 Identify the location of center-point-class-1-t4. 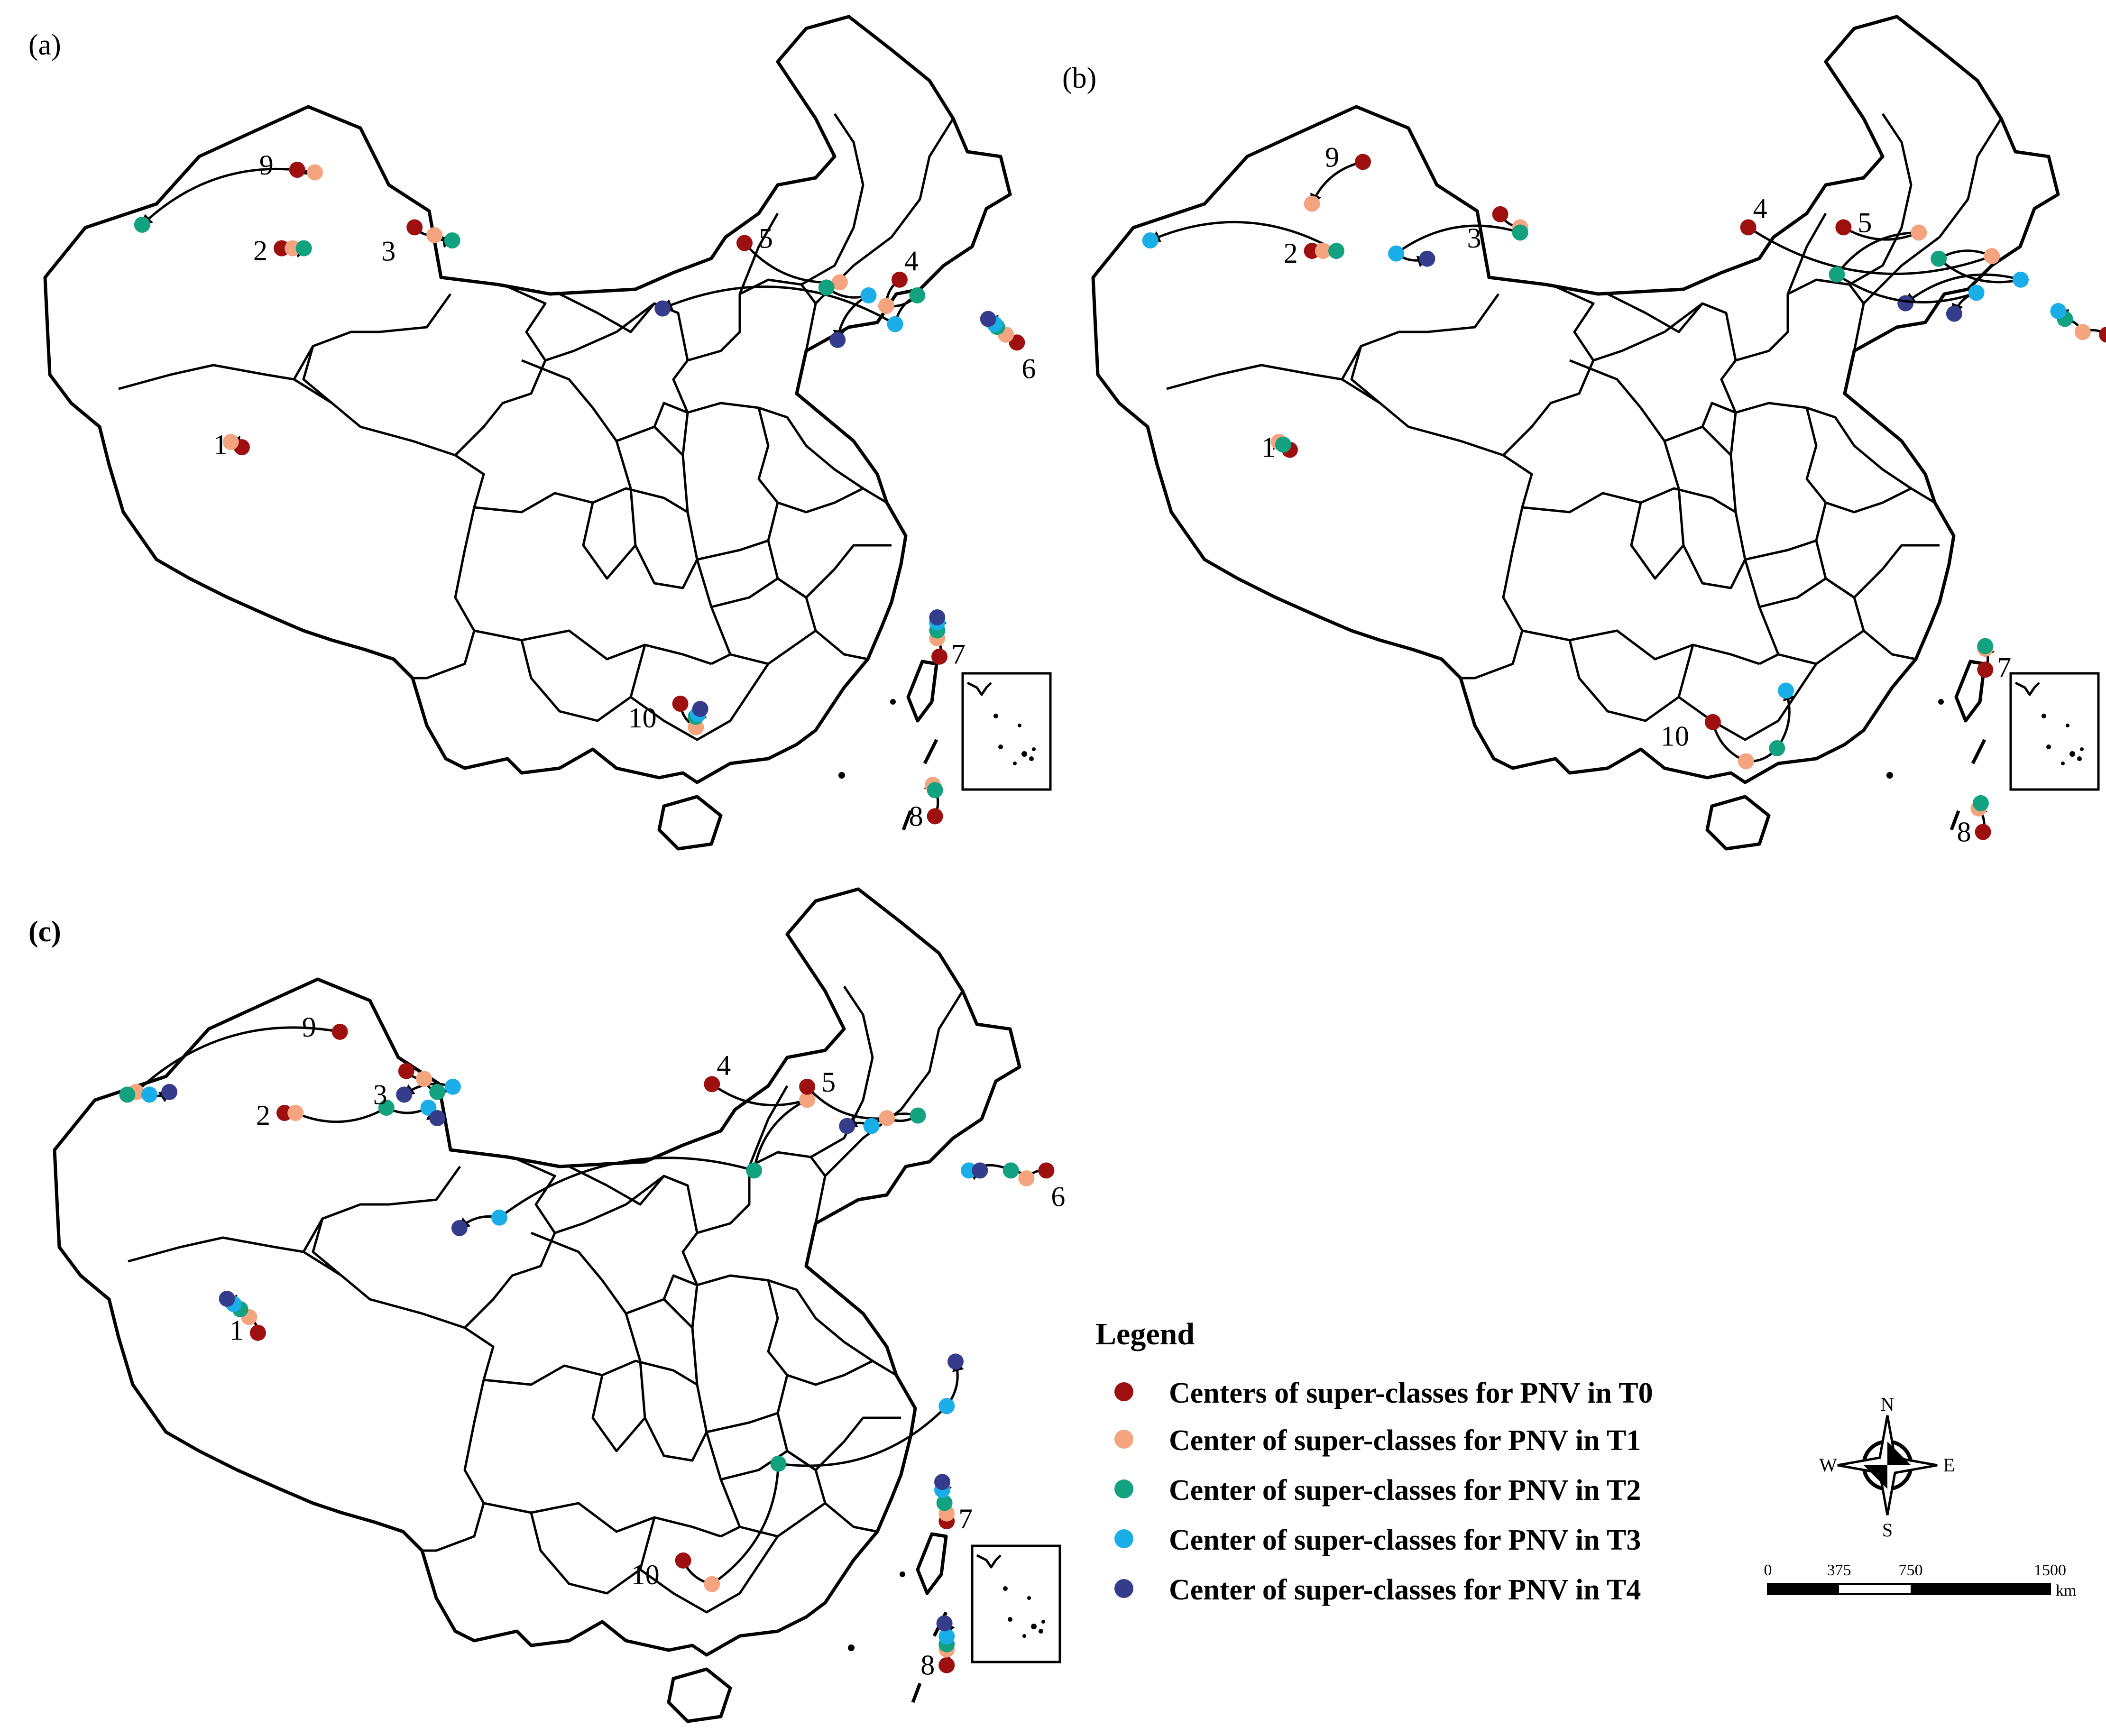
(227, 1298).